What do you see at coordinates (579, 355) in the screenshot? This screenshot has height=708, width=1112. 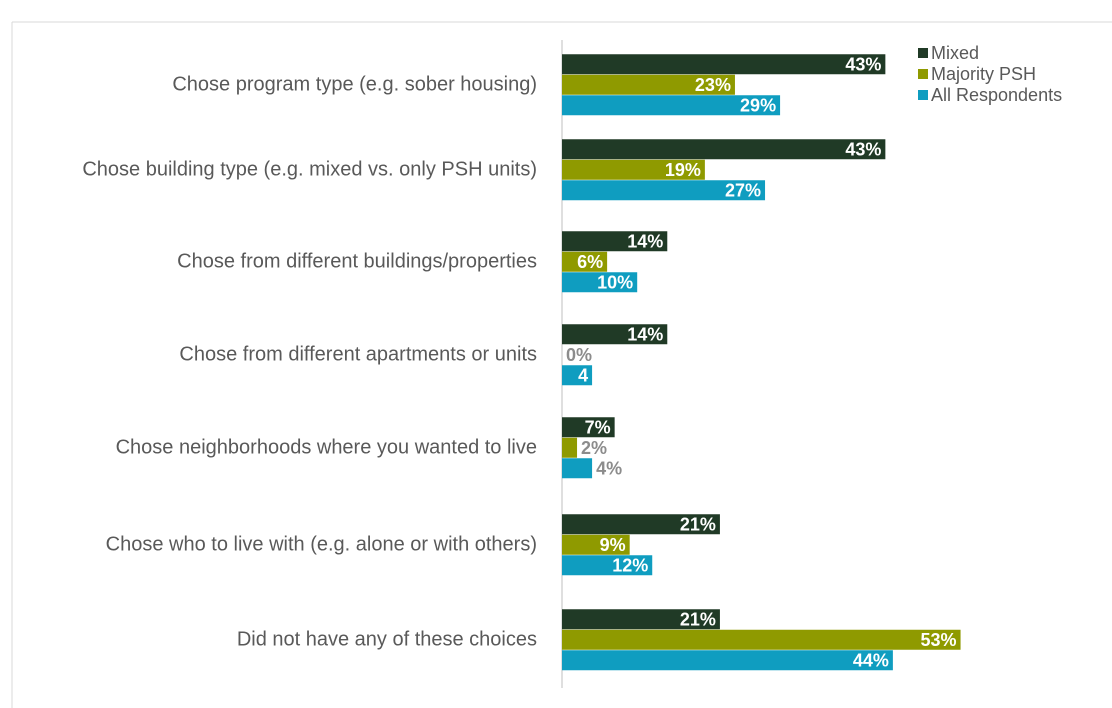 I see `data-label: 0%` at bounding box center [579, 355].